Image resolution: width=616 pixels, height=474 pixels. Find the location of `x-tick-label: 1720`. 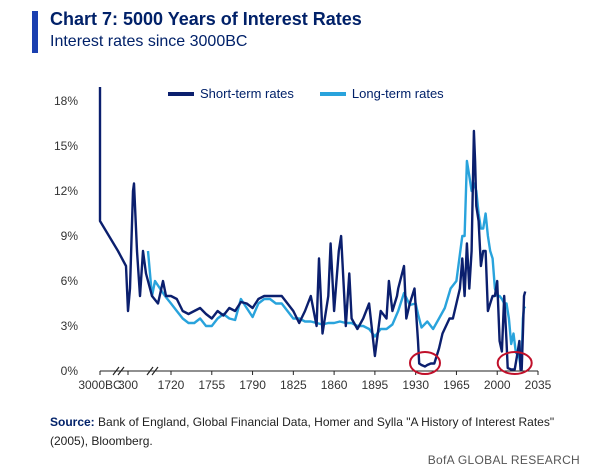

x-tick-label: 1720 is located at coordinates (171, 385).